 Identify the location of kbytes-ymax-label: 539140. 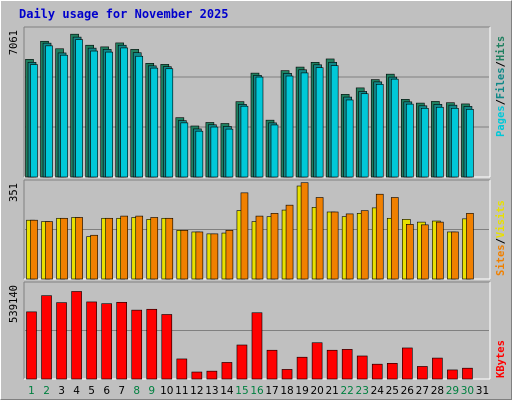
(14, 304).